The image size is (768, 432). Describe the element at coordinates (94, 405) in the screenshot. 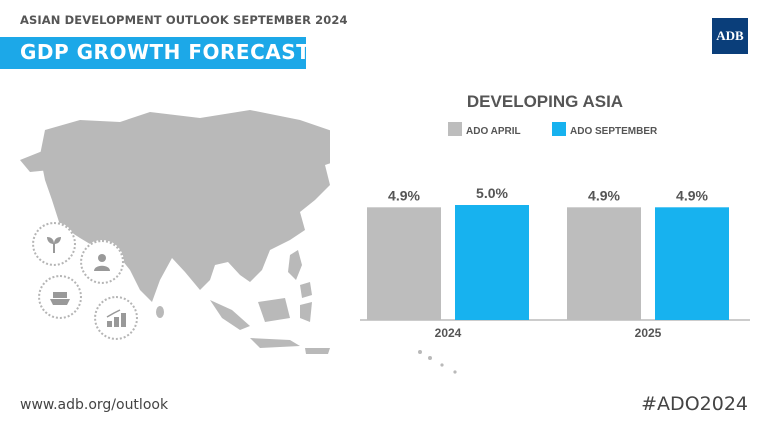

I see `footer-url: www.adb.org/outlook` at that location.